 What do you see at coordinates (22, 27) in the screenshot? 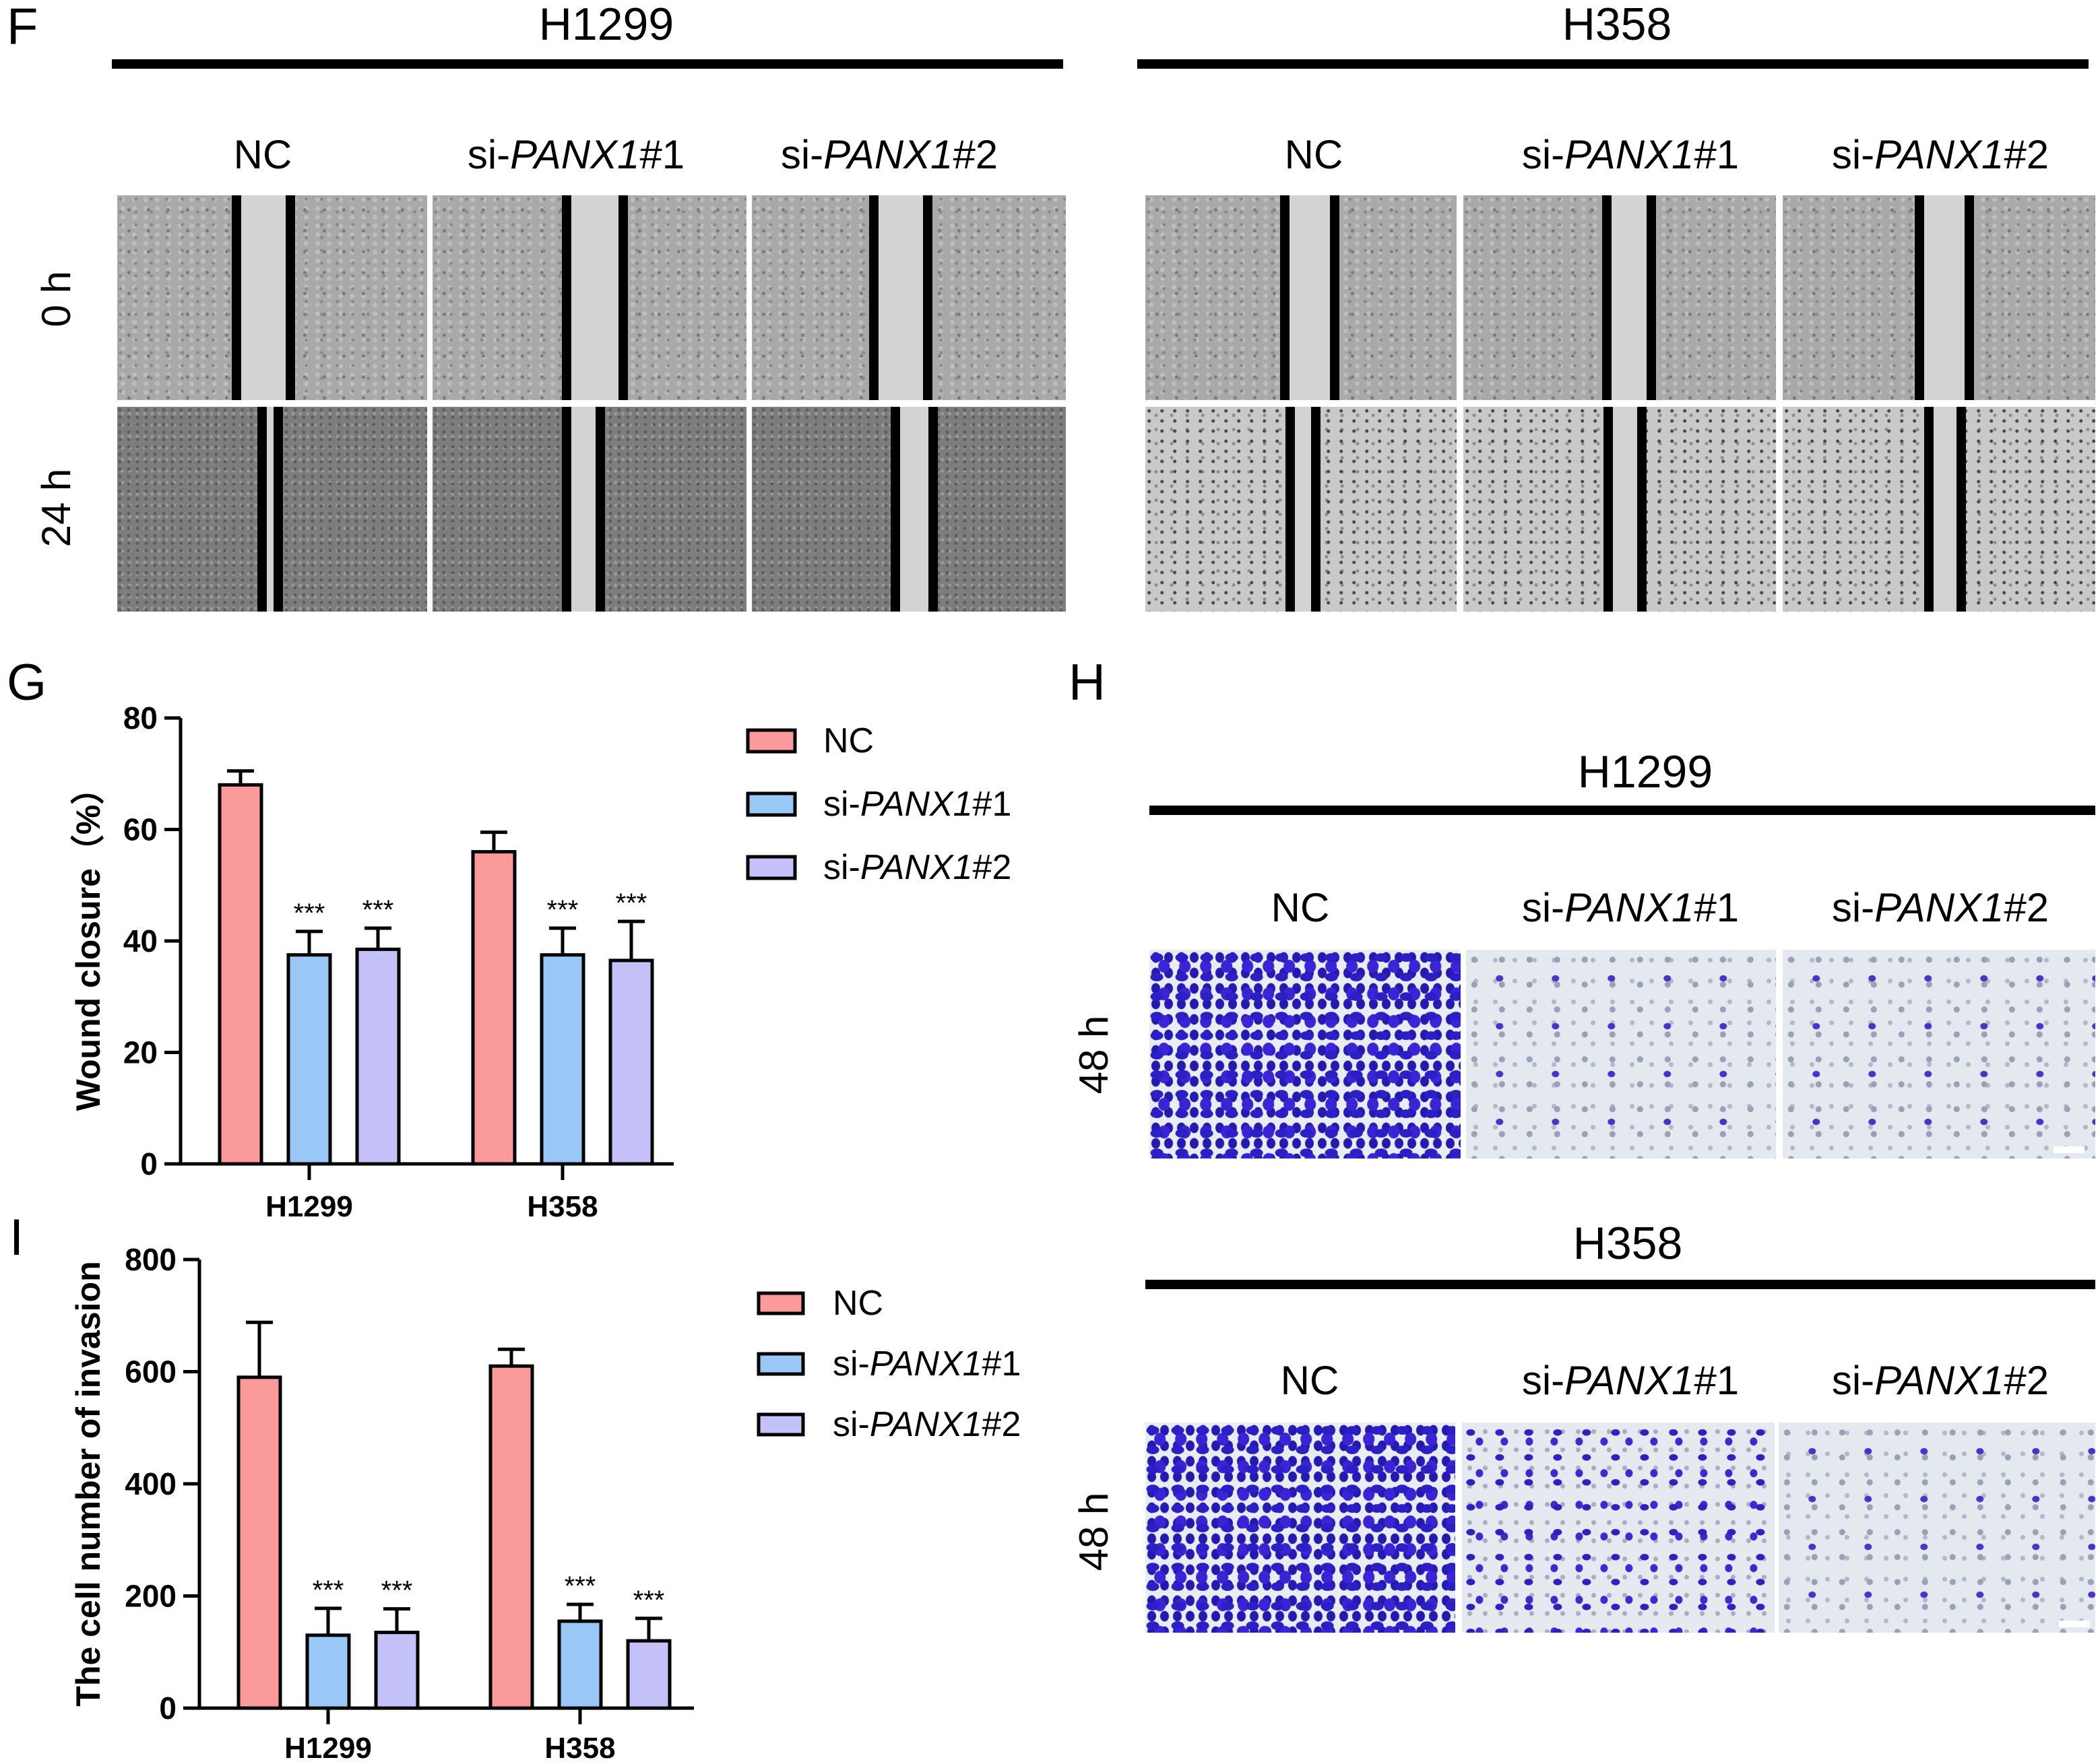
I see `panel-label-f: F` at bounding box center [22, 27].